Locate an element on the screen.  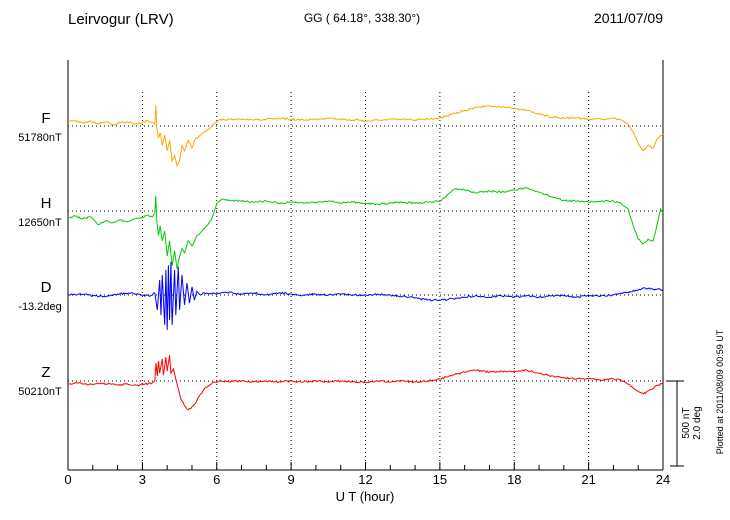
trace-Z is located at coordinates (365, 383).